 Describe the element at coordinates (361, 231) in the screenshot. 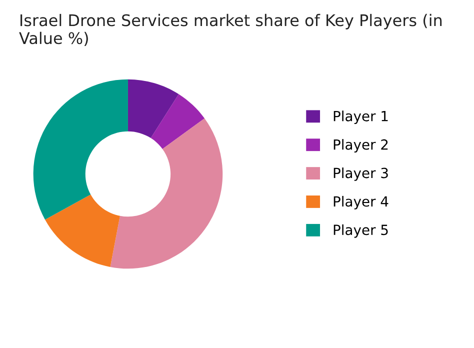

I see `legend-label: Player 5` at that location.